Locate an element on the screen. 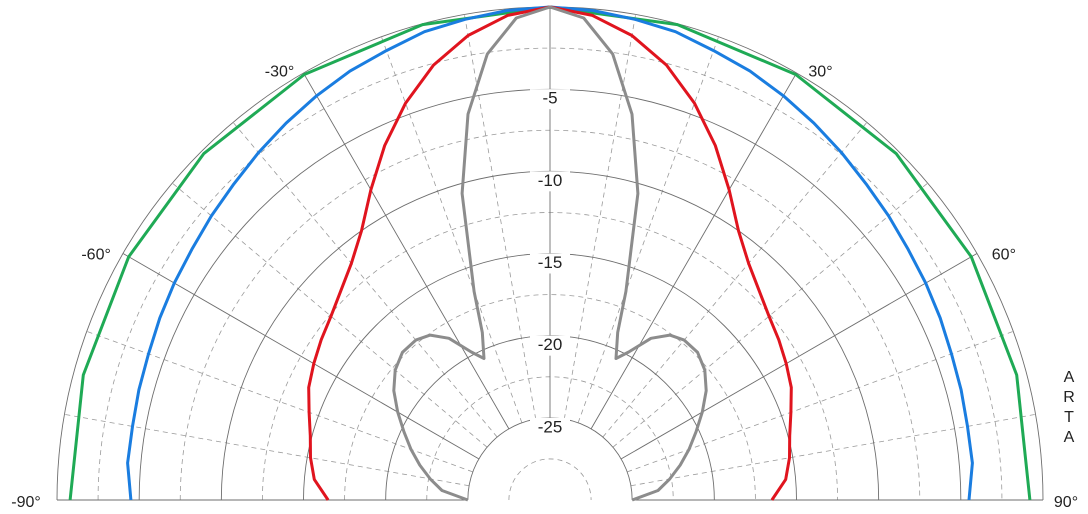 The image size is (1088, 514). db-tick-label: -20 is located at coordinates (550, 344).